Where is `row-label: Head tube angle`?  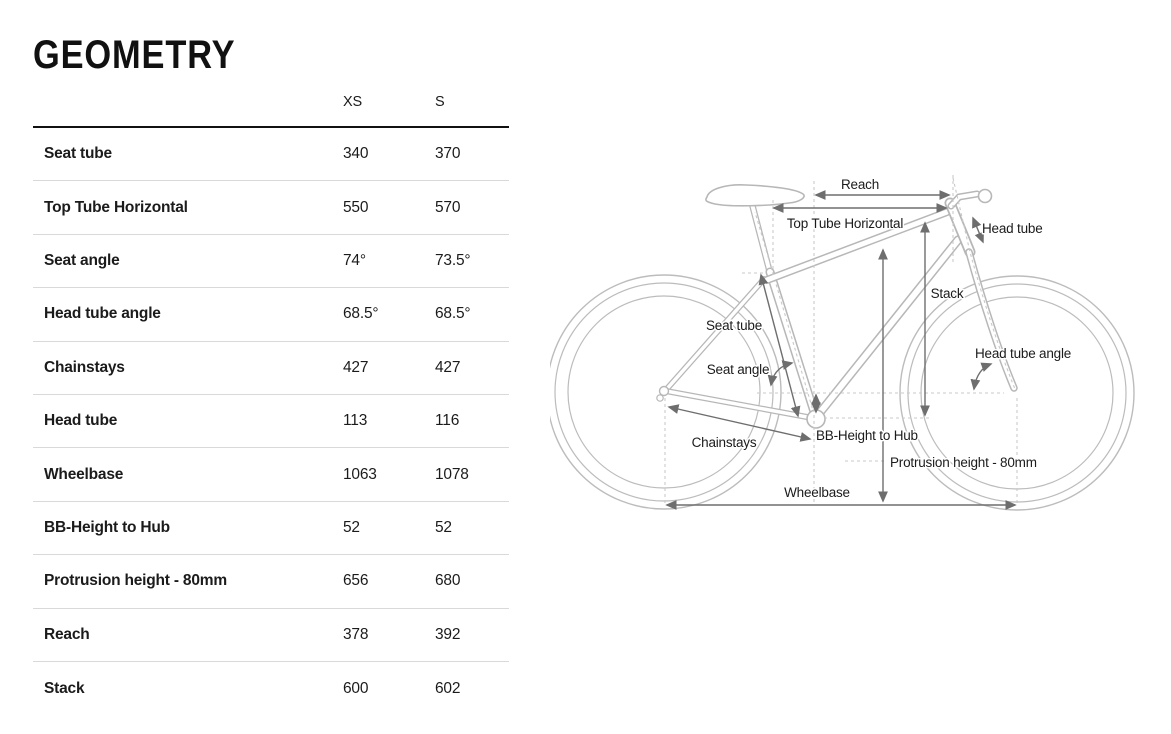 row-label: Head tube angle is located at coordinates (102, 314).